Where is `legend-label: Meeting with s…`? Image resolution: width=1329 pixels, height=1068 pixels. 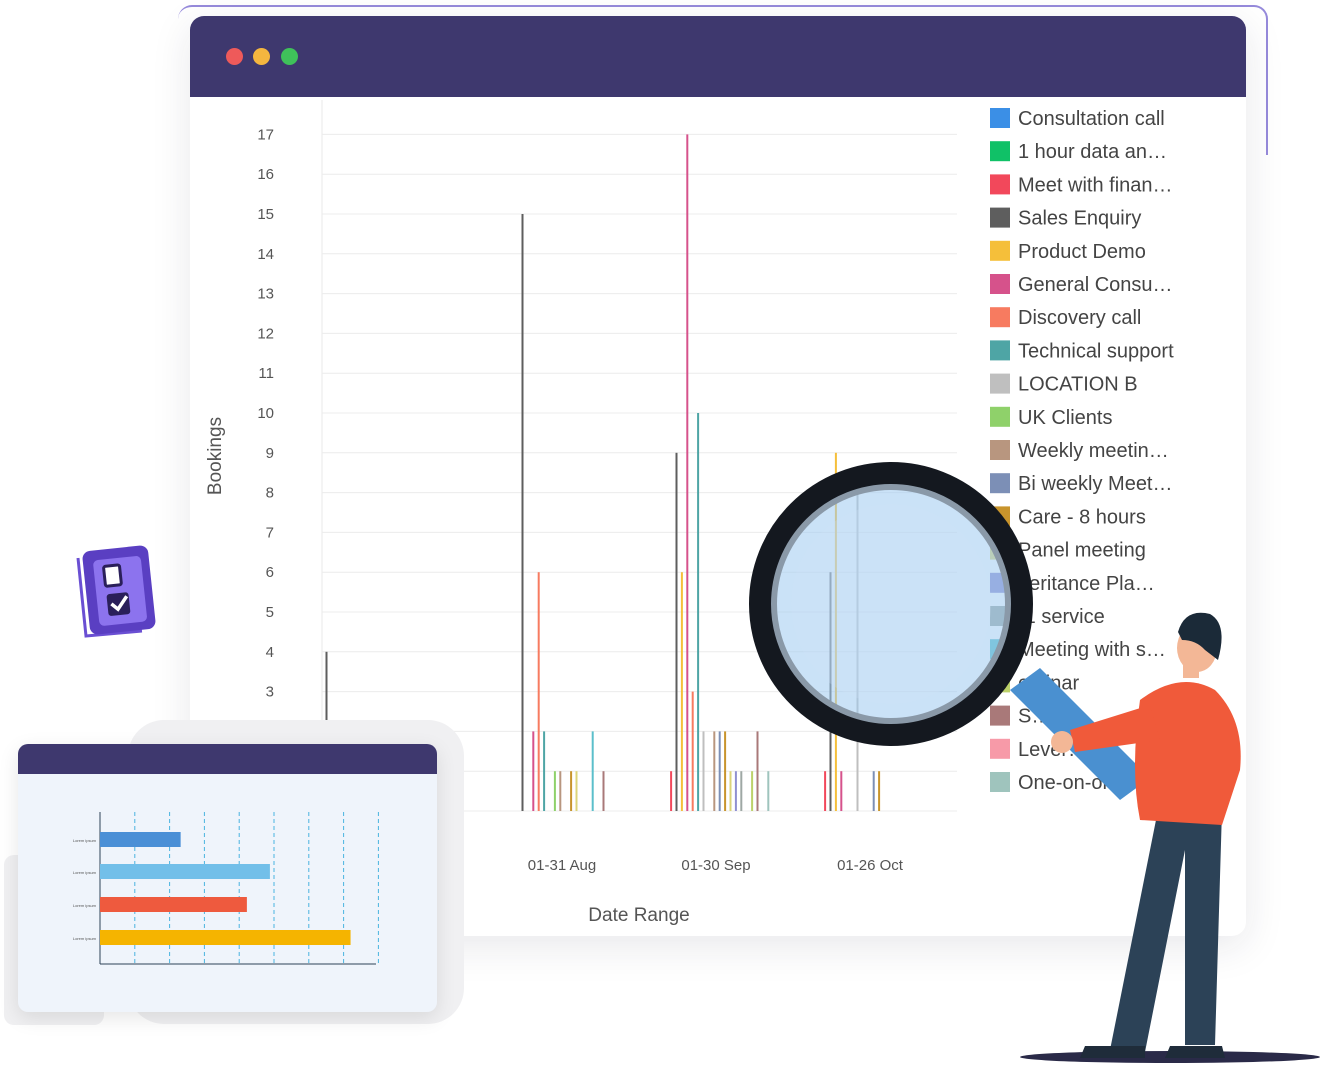
legend-label: Meeting with s… is located at coordinates (1092, 650).